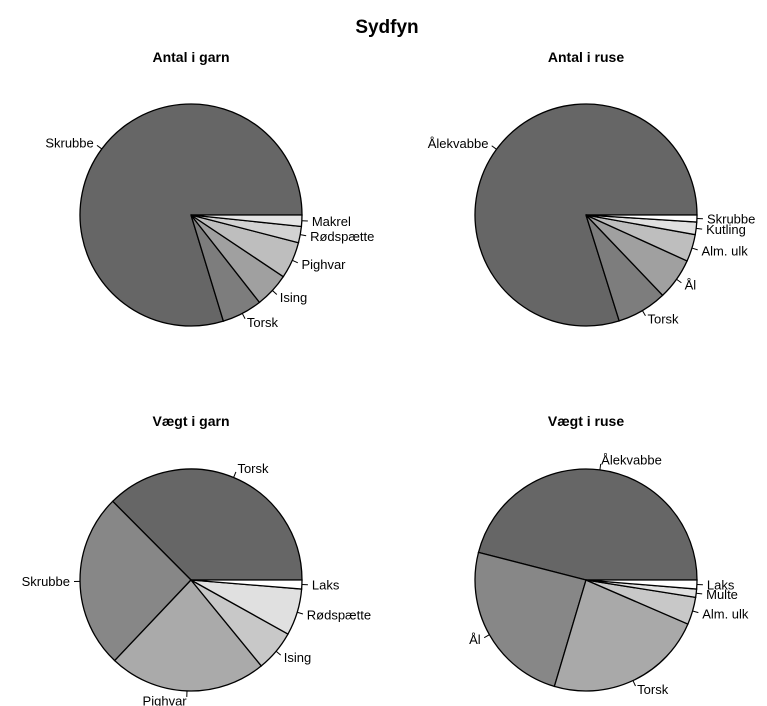 The image size is (767, 706). Describe the element at coordinates (190, 421) in the screenshot. I see `pie-title: Vægt i garn` at that location.